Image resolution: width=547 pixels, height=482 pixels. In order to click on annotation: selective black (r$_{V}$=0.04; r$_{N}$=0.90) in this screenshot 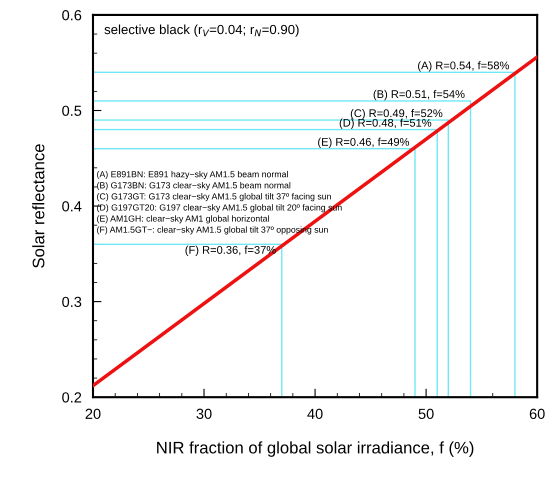, I will do `click(201, 30)`.